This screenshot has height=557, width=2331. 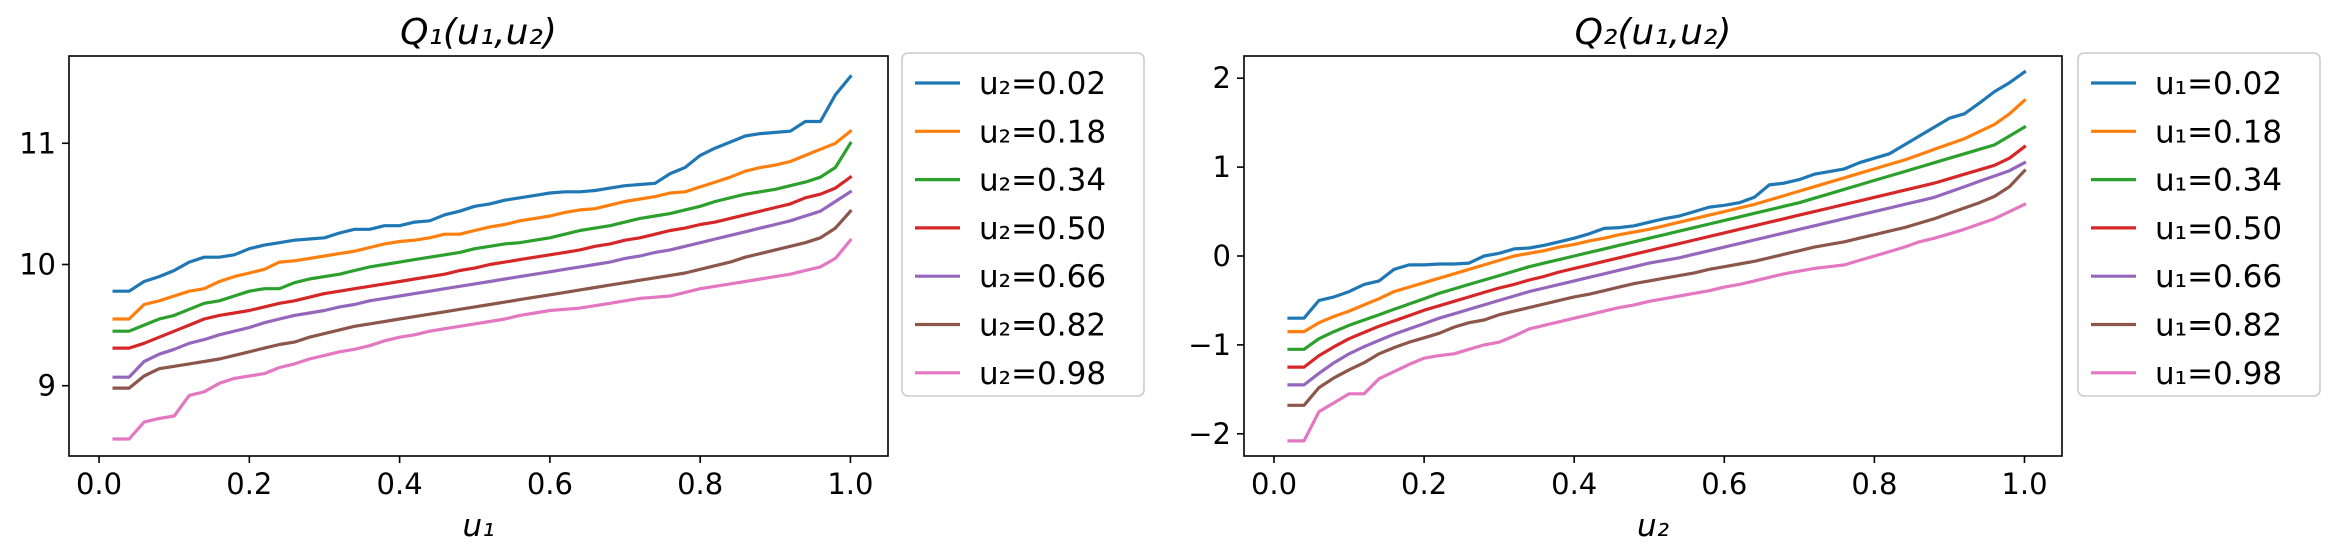 What do you see at coordinates (2218, 277) in the screenshot?
I see `legend-label: u₁=0.66` at bounding box center [2218, 277].